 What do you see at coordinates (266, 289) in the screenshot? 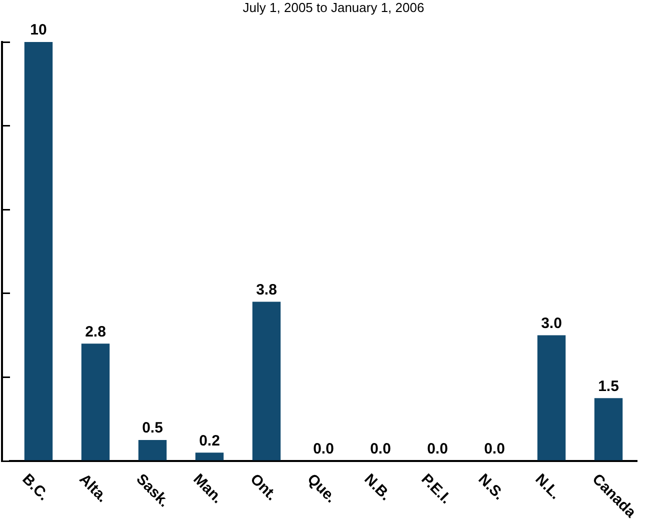
I see `data-label: 3.8` at bounding box center [266, 289].